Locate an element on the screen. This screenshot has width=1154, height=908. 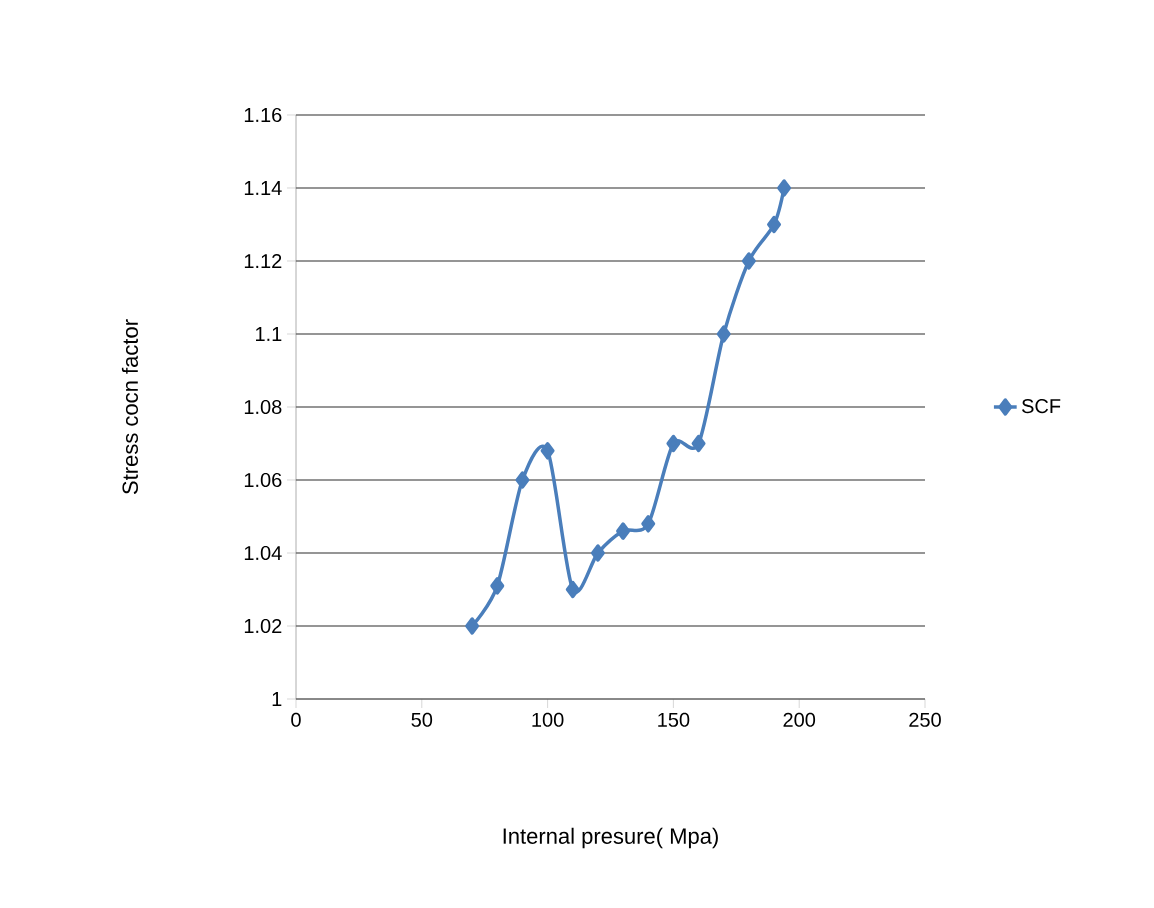
y-tick-label: 1.12 is located at coordinates (263, 261).